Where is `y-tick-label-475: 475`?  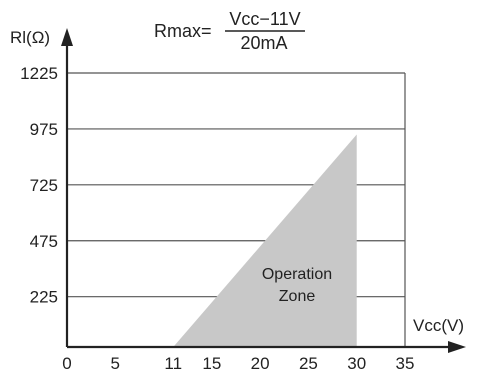 y-tick-label-475: 475 is located at coordinates (44, 241).